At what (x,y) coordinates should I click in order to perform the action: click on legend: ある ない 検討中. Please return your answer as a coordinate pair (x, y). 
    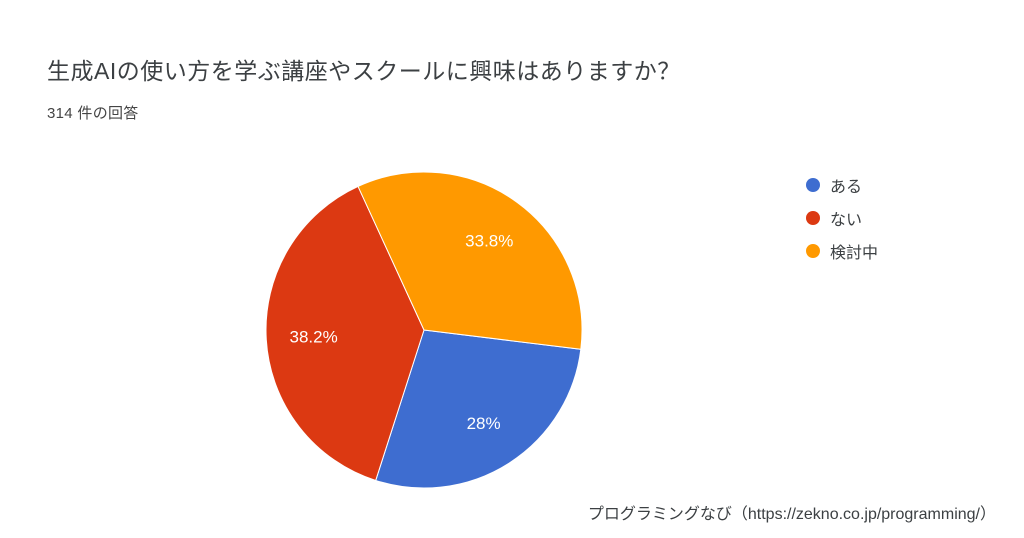
    Looking at the image, I should click on (842, 223).